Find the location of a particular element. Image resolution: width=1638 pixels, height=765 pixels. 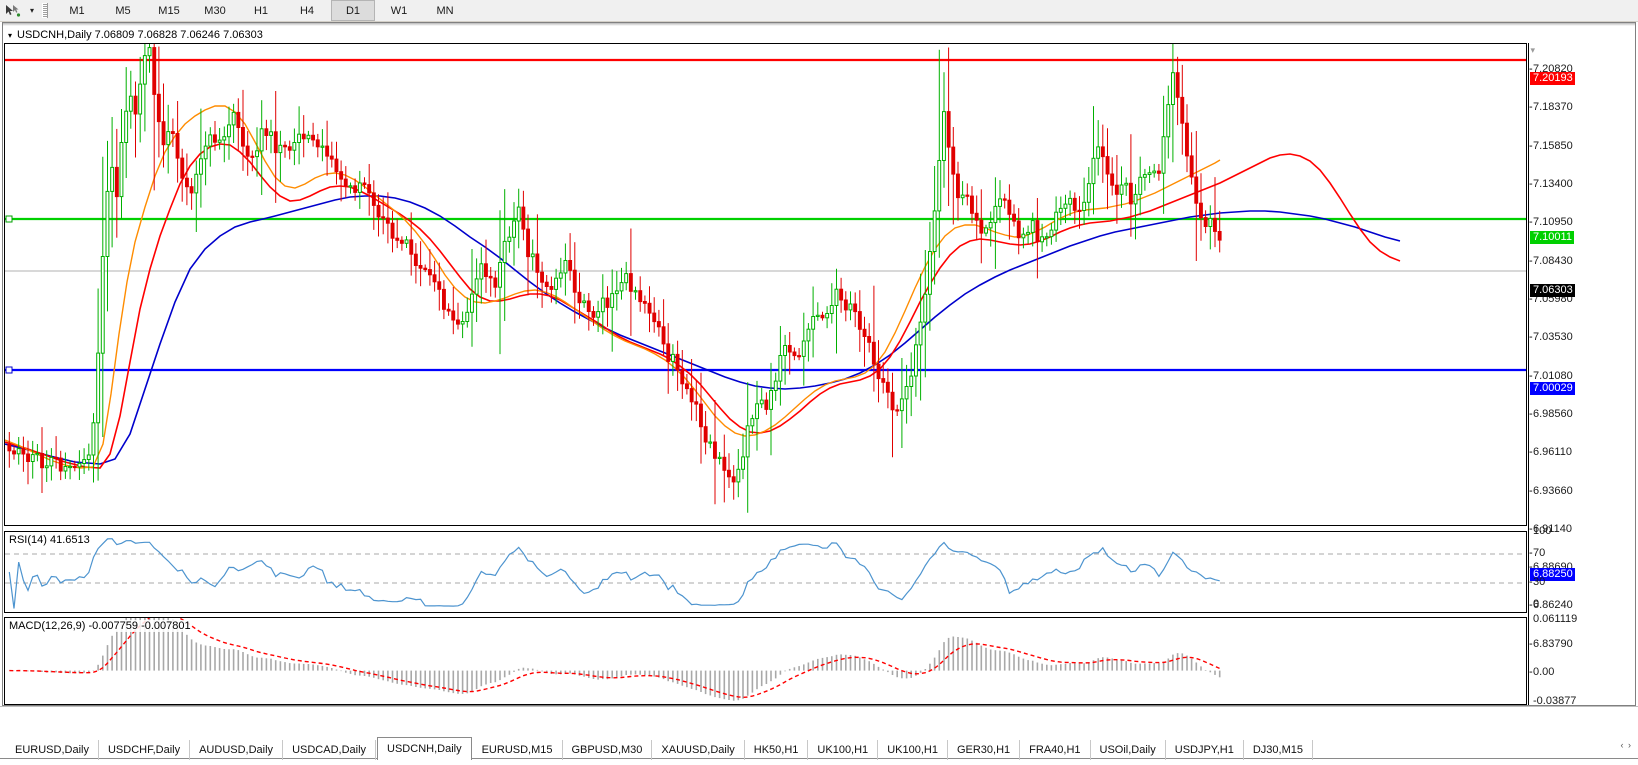

frame-top-shade is located at coordinates (819, 24).